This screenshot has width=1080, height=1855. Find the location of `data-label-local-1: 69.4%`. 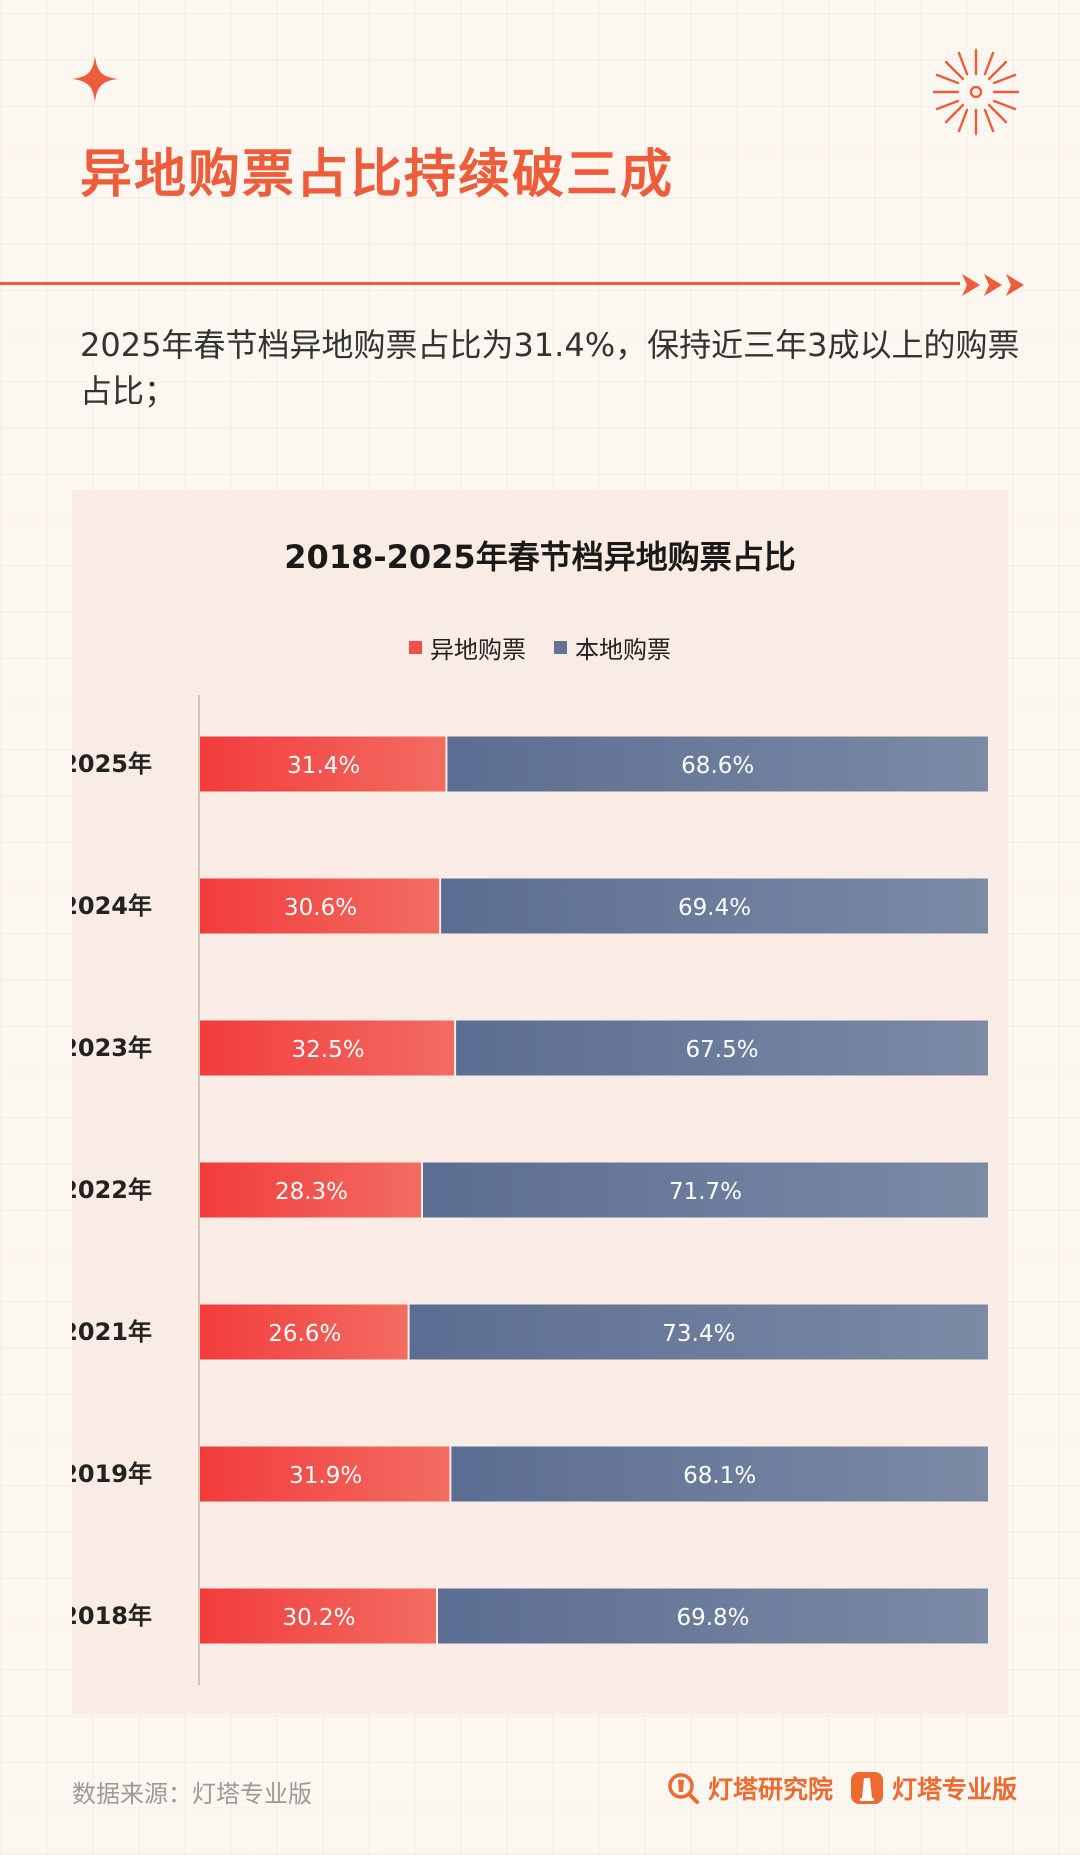

data-label-local-1: 69.4% is located at coordinates (714, 908).